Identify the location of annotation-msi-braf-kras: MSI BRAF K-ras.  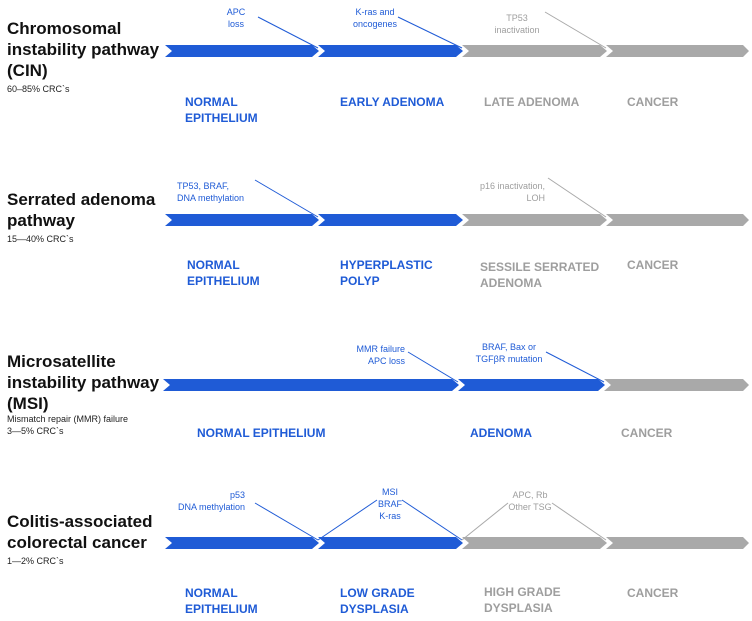
(389, 504).